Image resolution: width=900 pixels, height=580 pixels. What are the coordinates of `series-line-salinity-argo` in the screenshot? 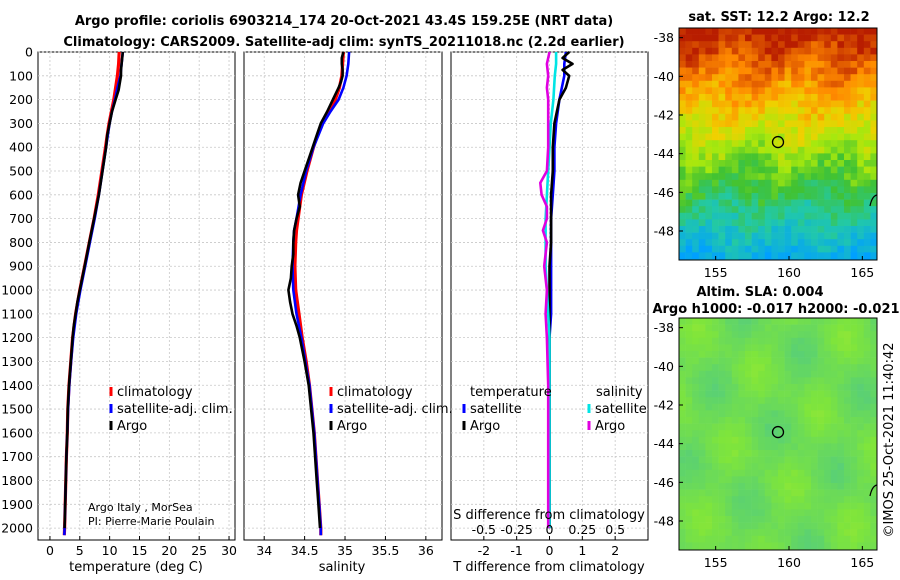 It's located at (544, 290).